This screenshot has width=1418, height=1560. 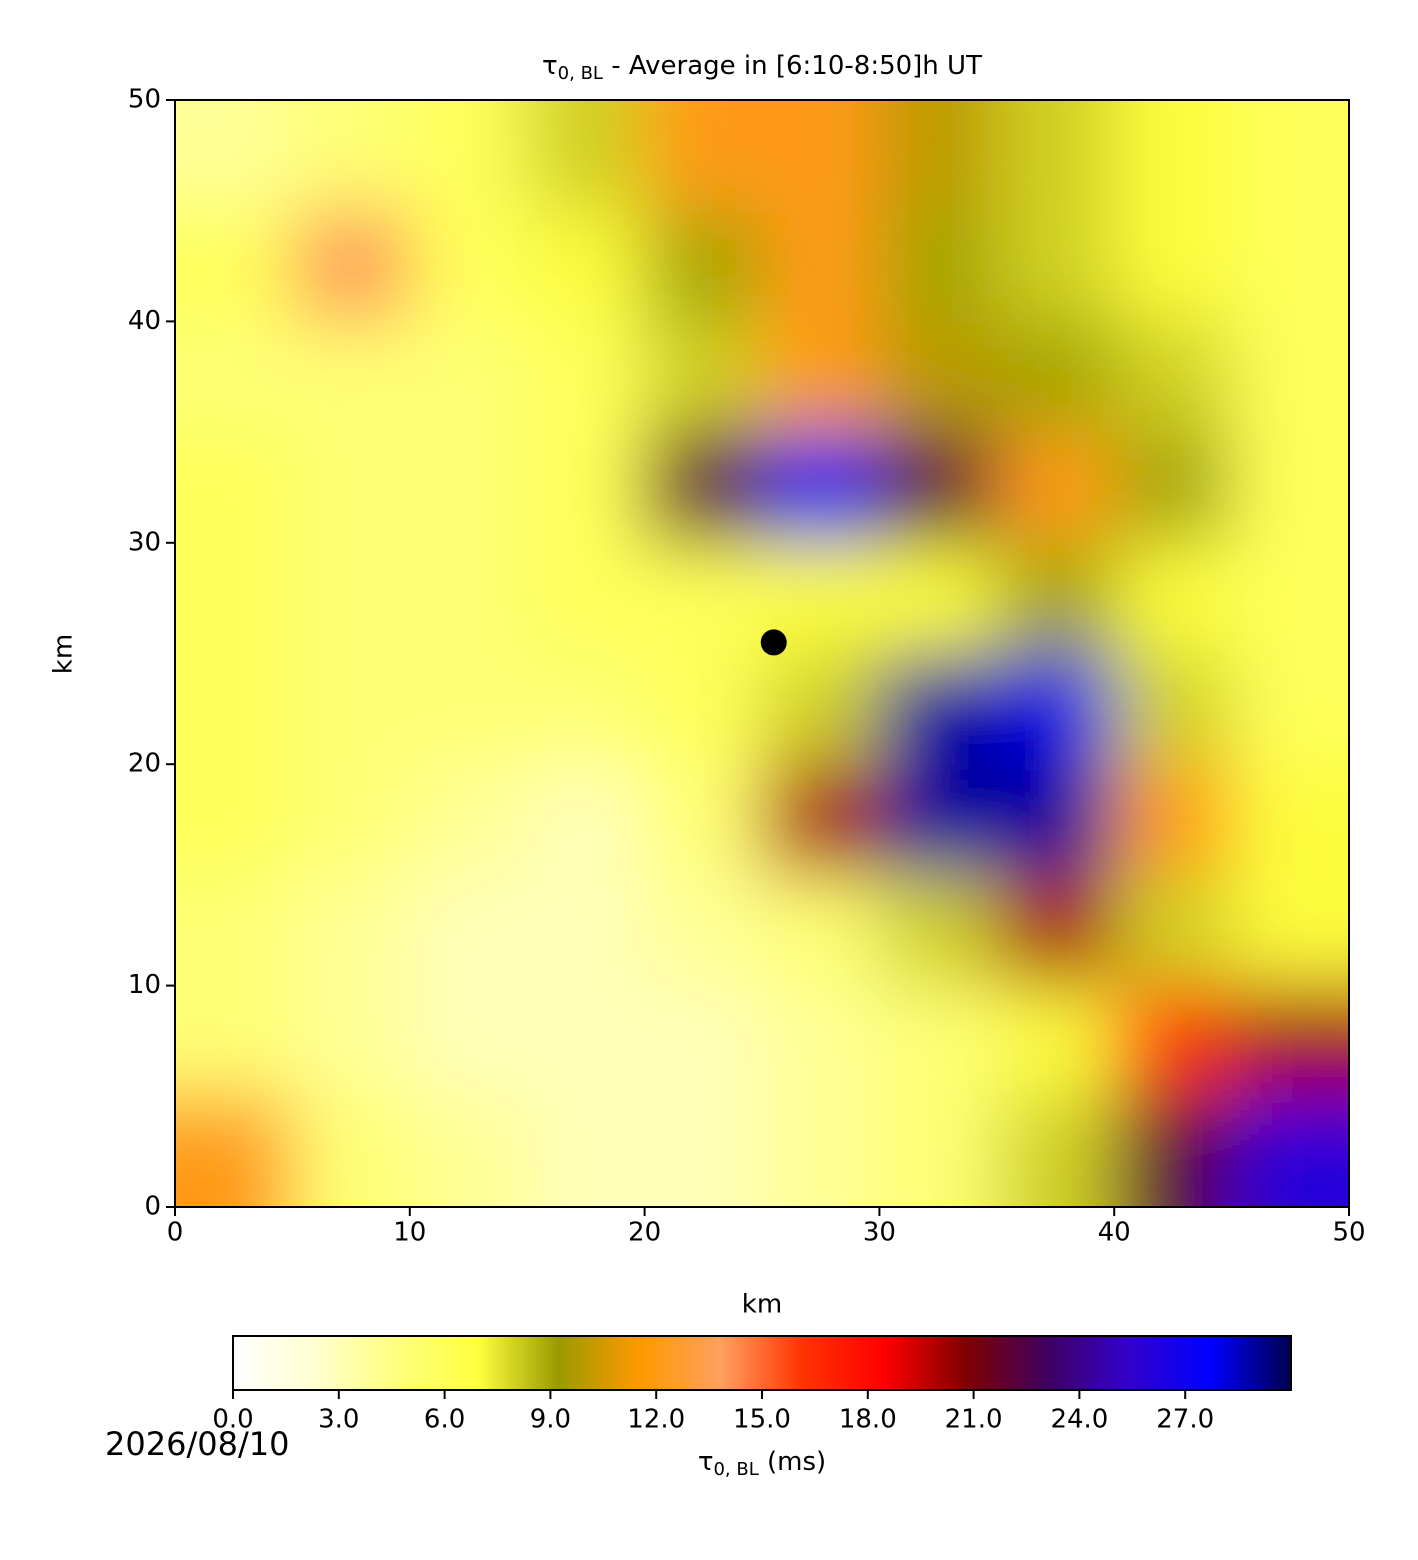 I want to click on x-tick-label: 30, so click(x=879, y=1233).